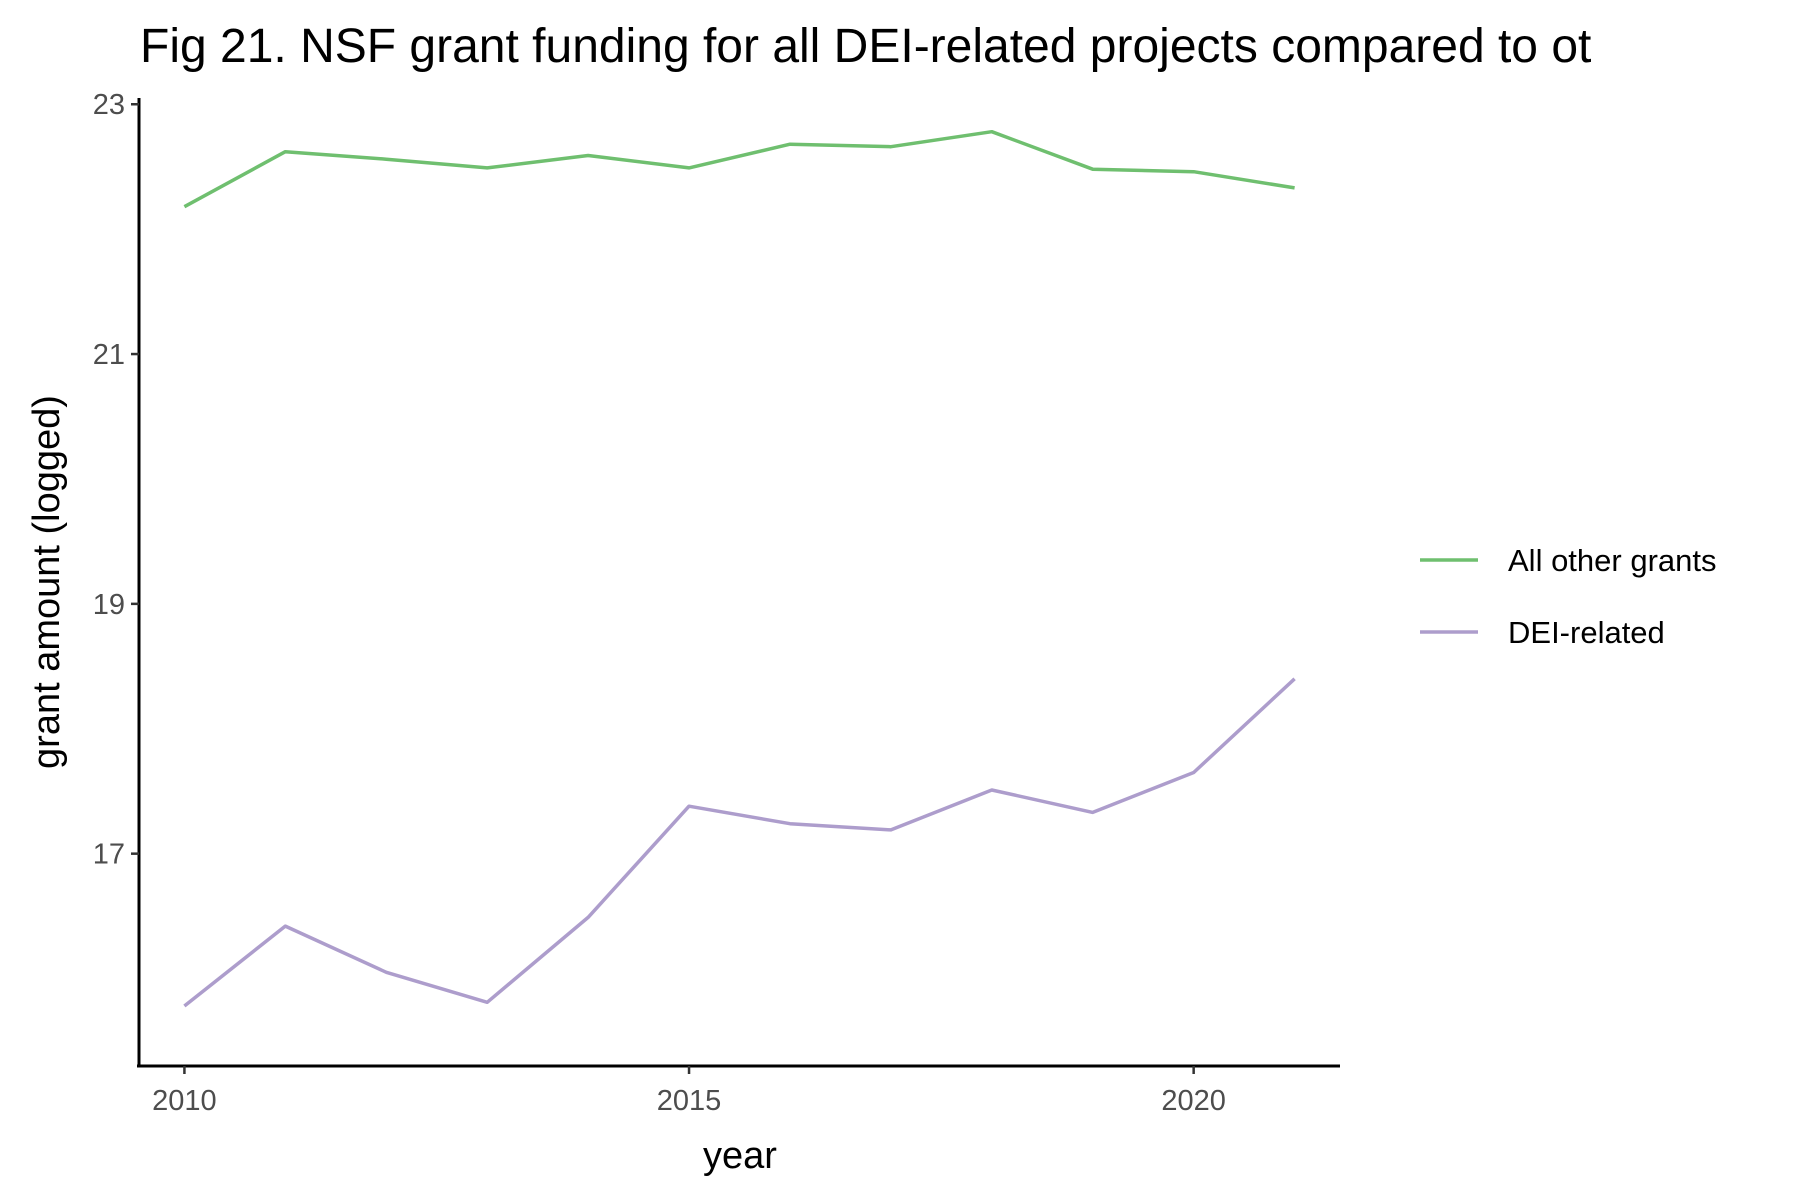 Image resolution: width=1800 pixels, height=1200 pixels. What do you see at coordinates (689, 1101) in the screenshot?
I see `x-tick-label: 2015` at bounding box center [689, 1101].